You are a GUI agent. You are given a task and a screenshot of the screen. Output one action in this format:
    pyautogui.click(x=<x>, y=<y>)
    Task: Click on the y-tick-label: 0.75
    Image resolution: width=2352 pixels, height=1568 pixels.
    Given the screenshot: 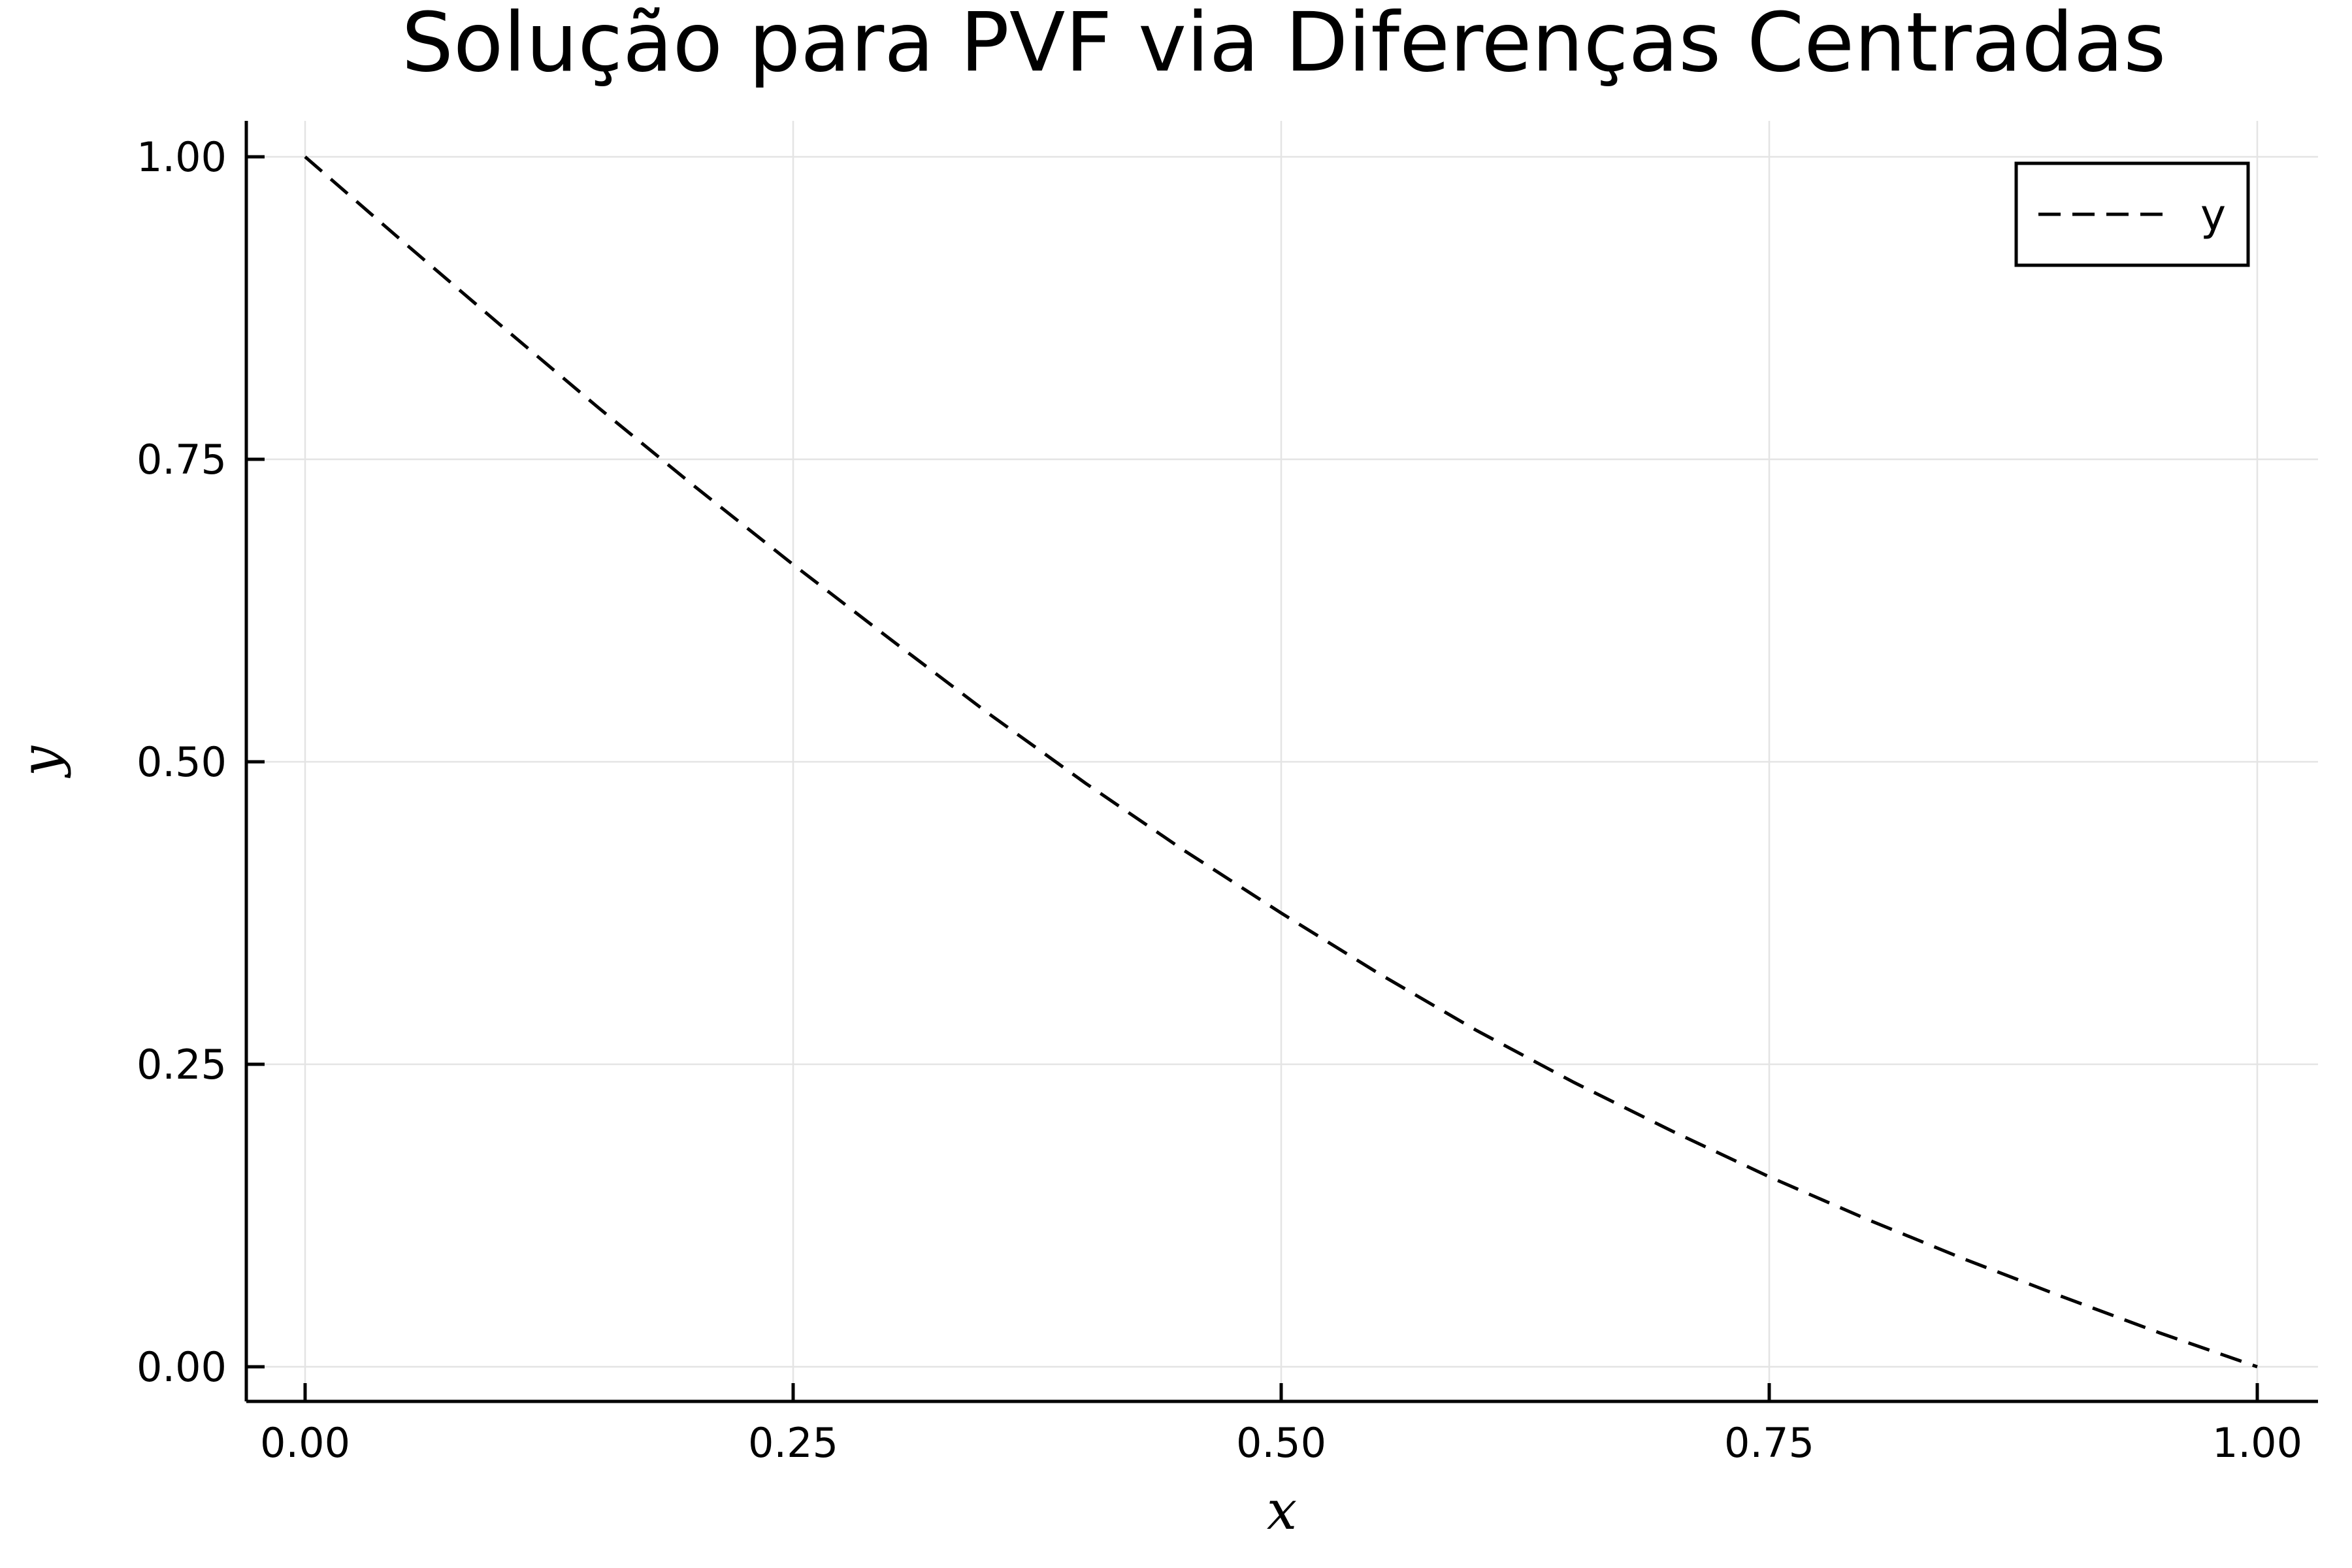 What is the action you would take?
    pyautogui.click(x=182, y=459)
    